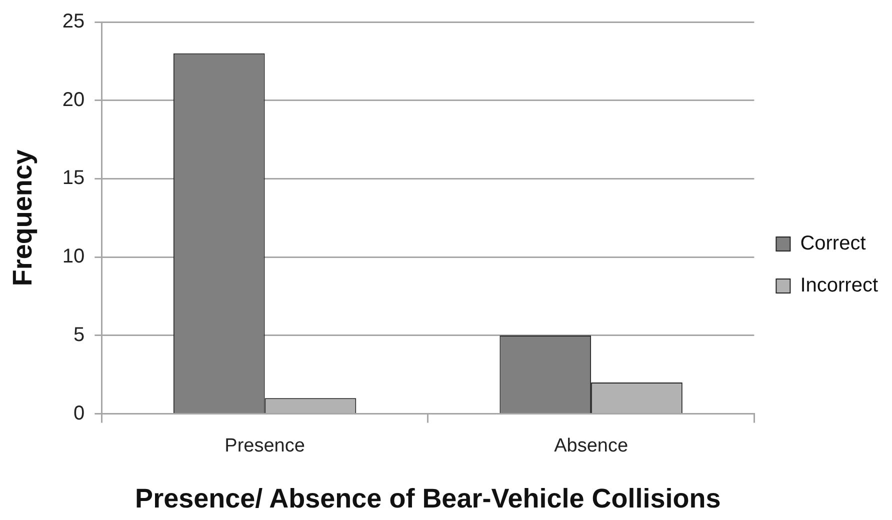 This screenshot has height=520, width=892. I want to click on y-tick-label: 0, so click(79, 413).